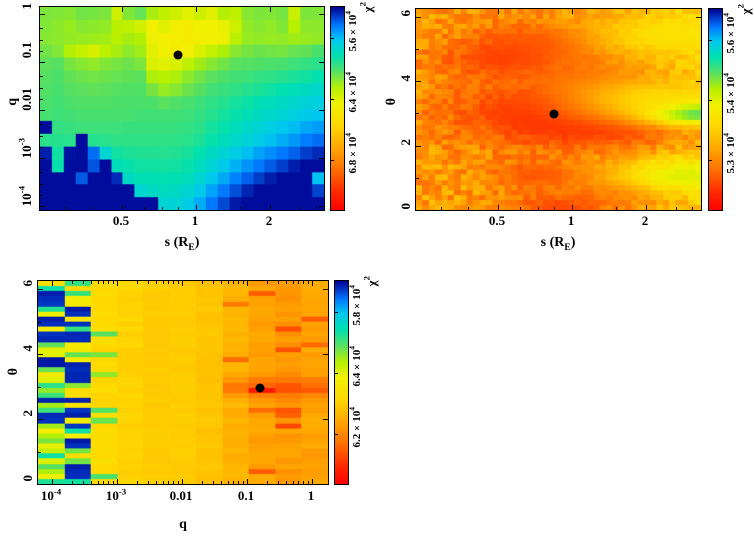 The image size is (754, 537). I want to click on heatmap-canvas-s-q, so click(182, 108).